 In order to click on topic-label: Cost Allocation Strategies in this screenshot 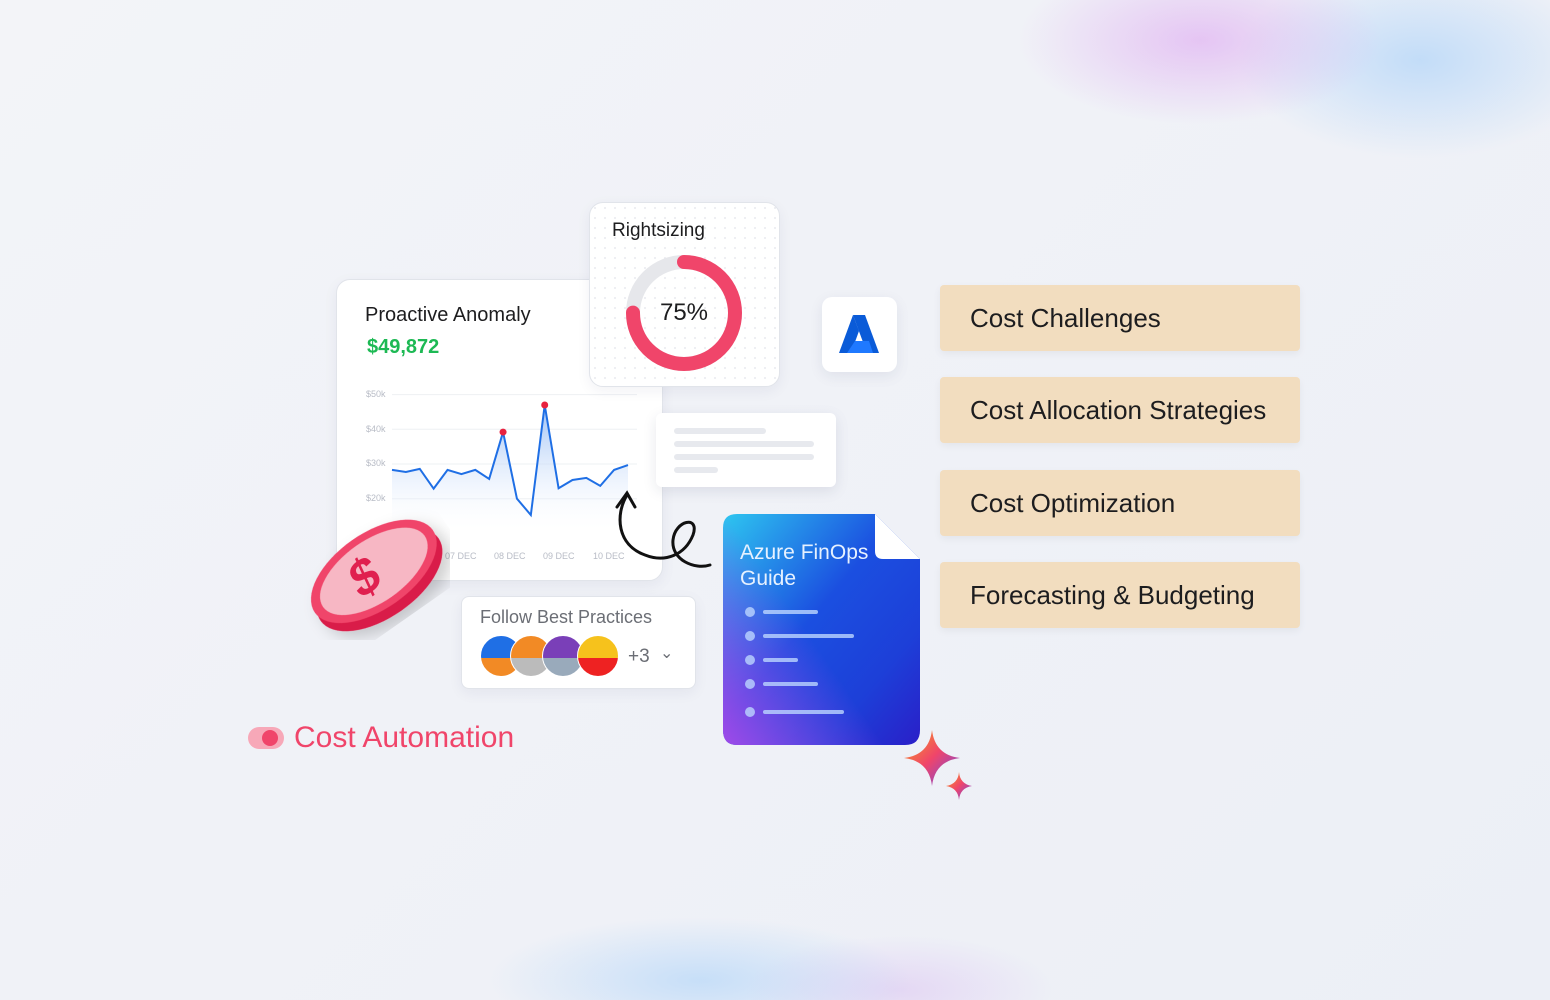, I will do `click(1118, 409)`.